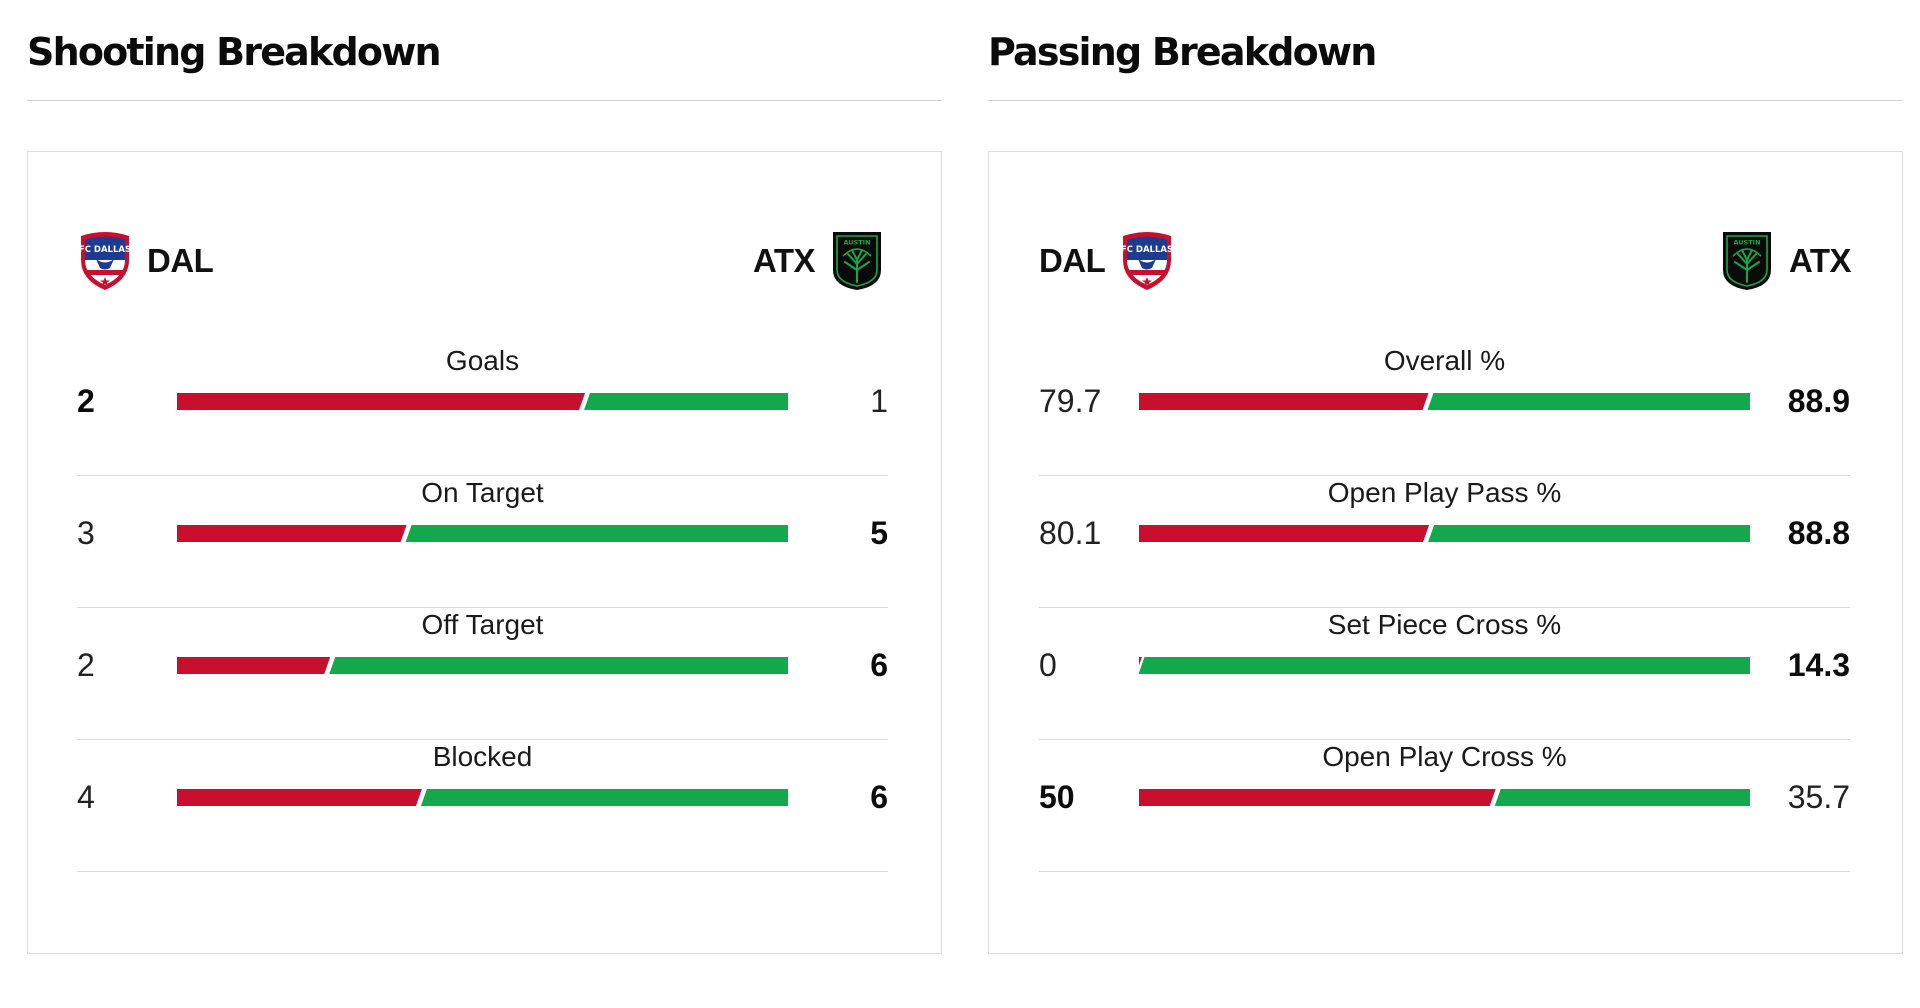 The width and height of the screenshot is (1920, 1008). Describe the element at coordinates (1444, 756) in the screenshot. I see `stat-label: Open Play Cross %` at that location.